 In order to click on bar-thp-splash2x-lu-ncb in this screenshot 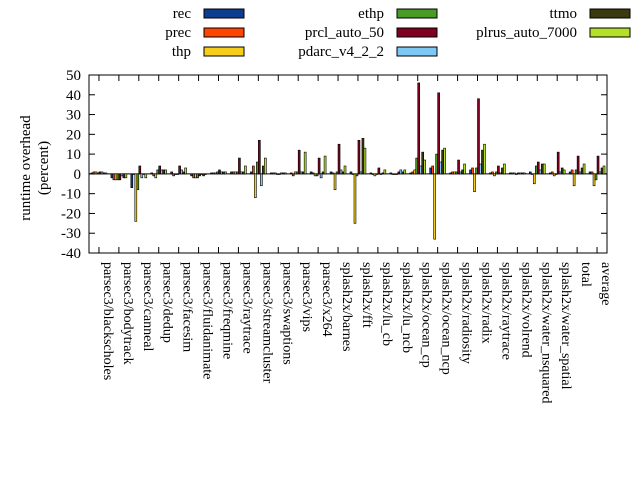, I will do `click(395, 174)`.